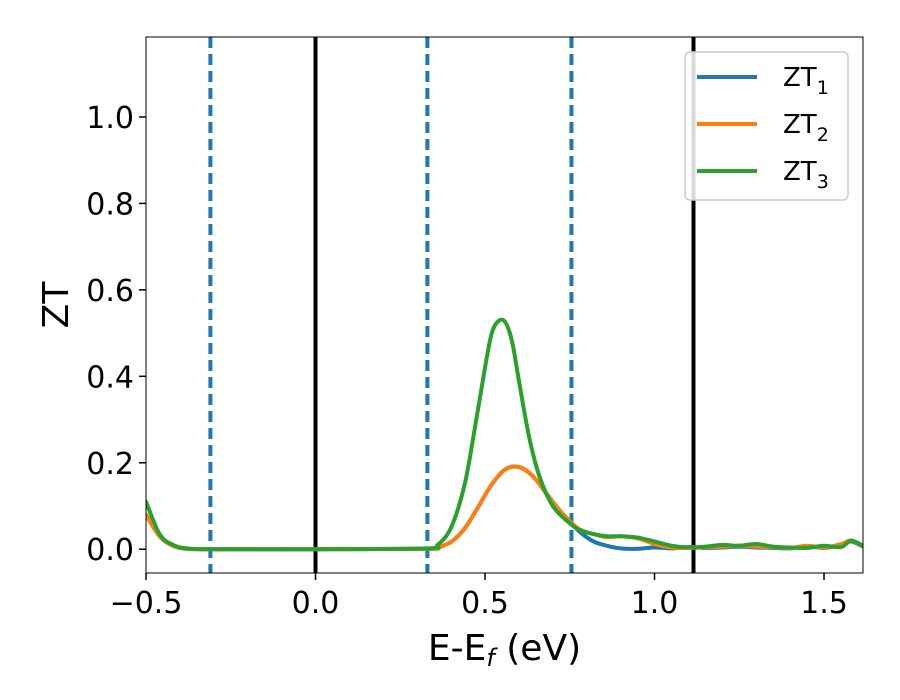  Describe the element at coordinates (766, 126) in the screenshot. I see `legend-box` at that location.